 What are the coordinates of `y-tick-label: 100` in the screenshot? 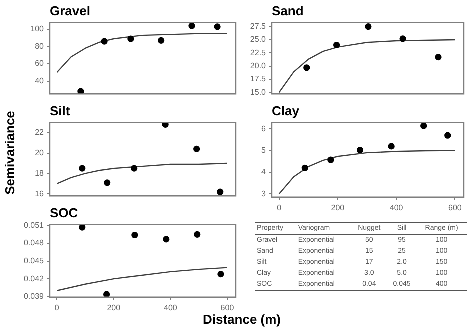 It's located at (37, 29).